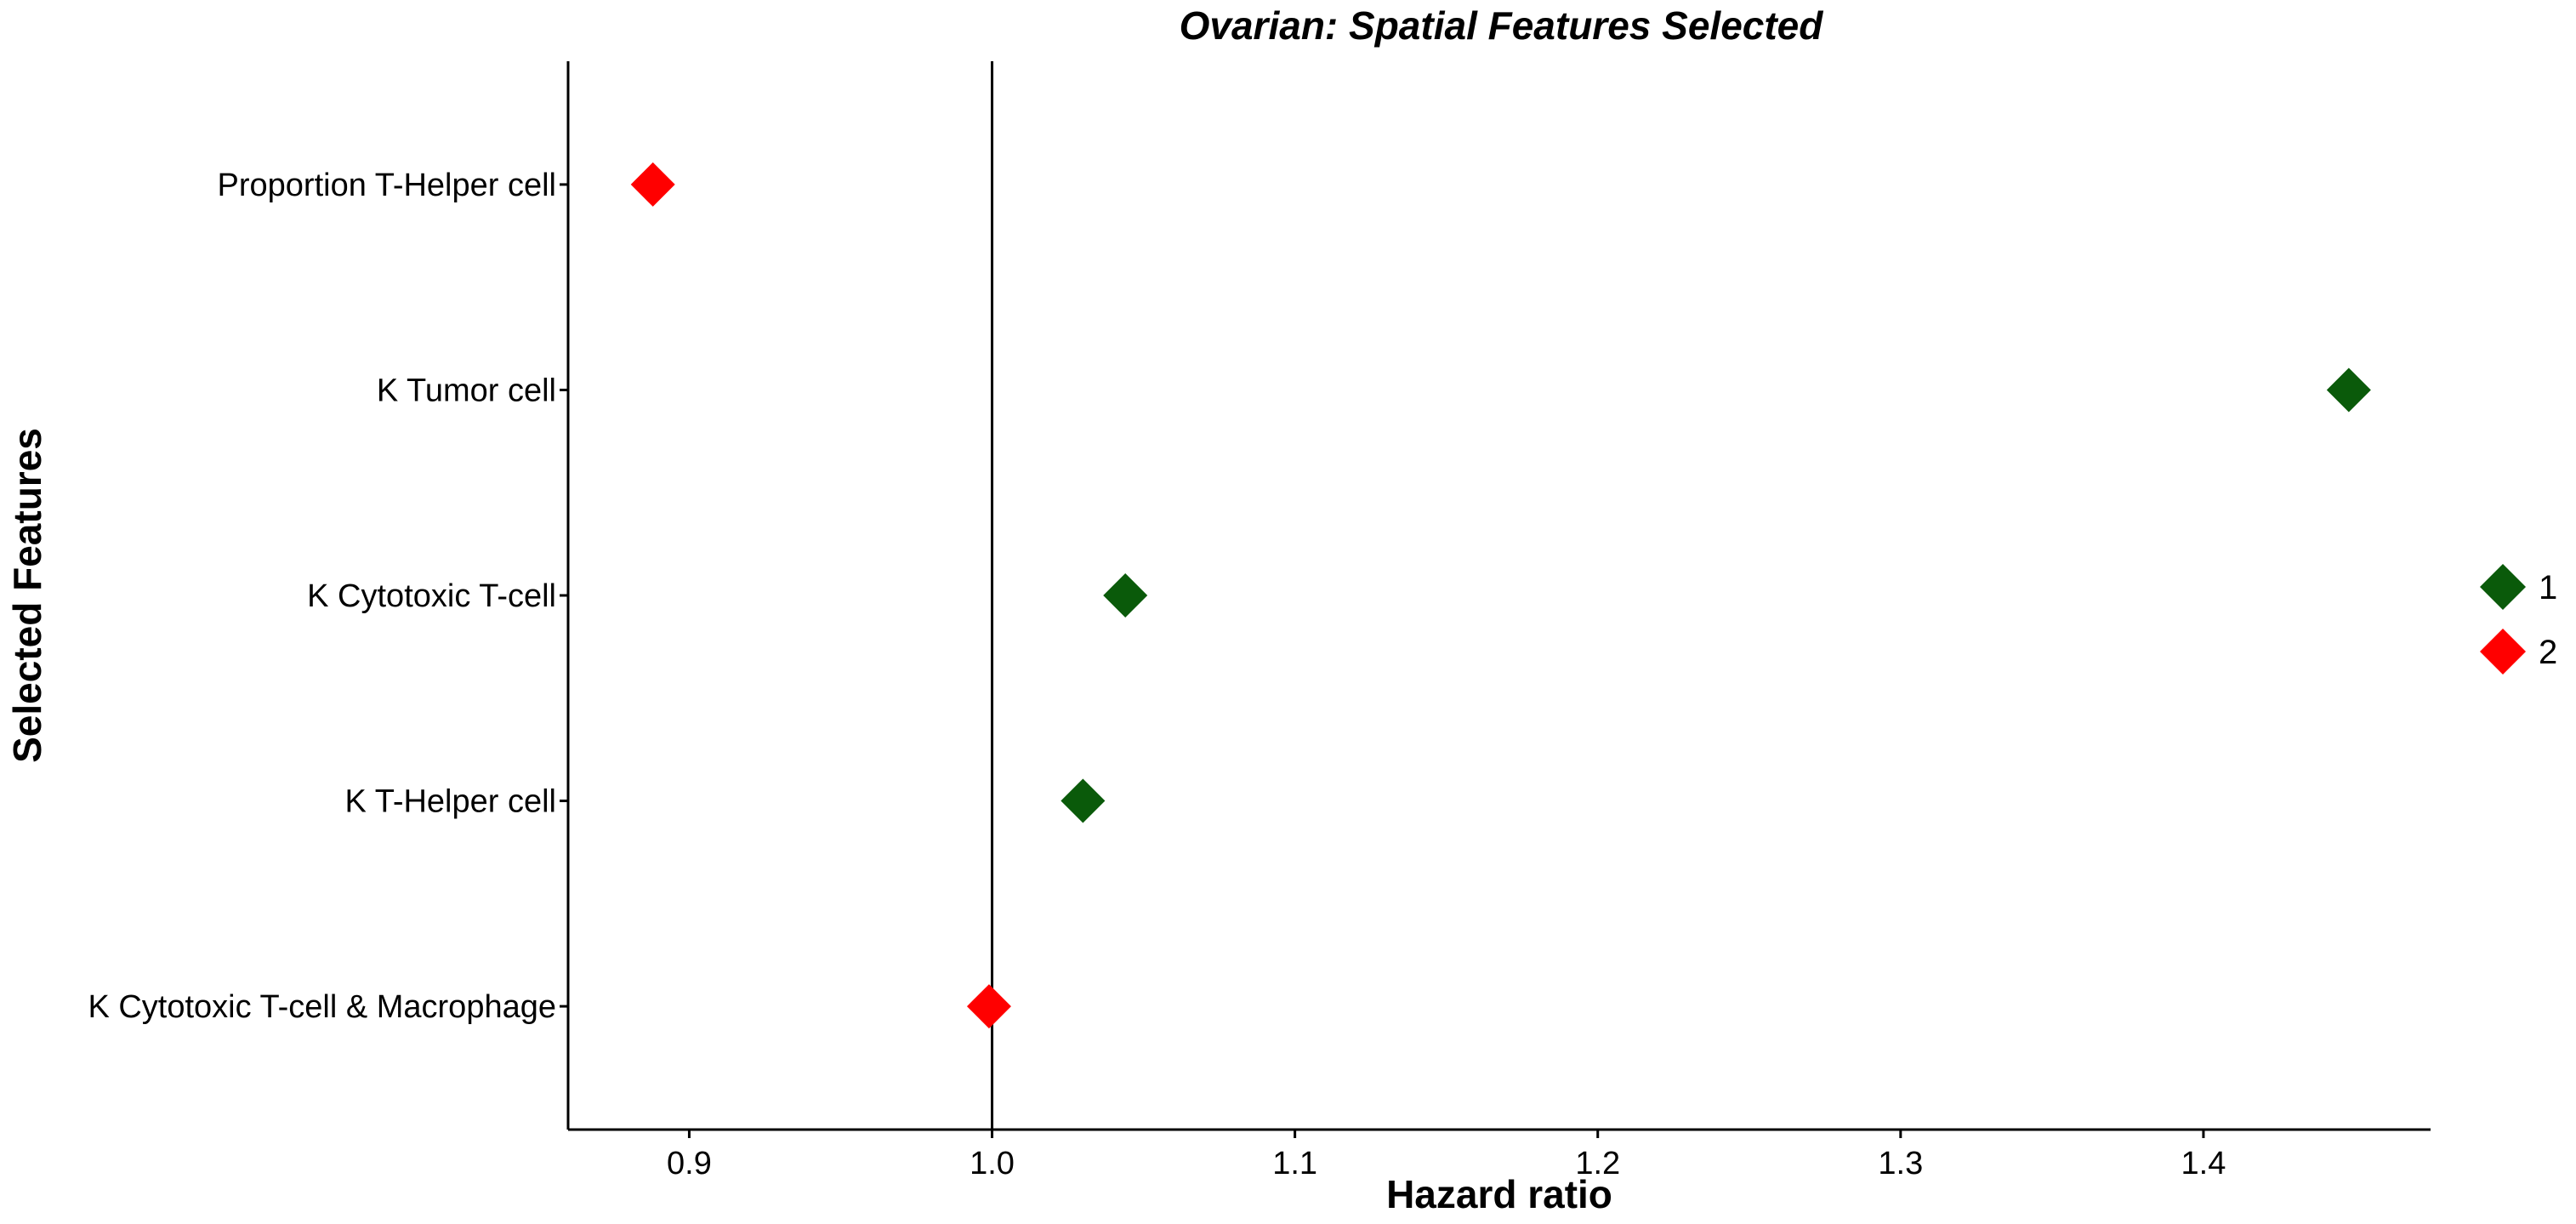 The image size is (2576, 1224). What do you see at coordinates (1900, 1164) in the screenshot?
I see `x-tick-label: 1.3` at bounding box center [1900, 1164].